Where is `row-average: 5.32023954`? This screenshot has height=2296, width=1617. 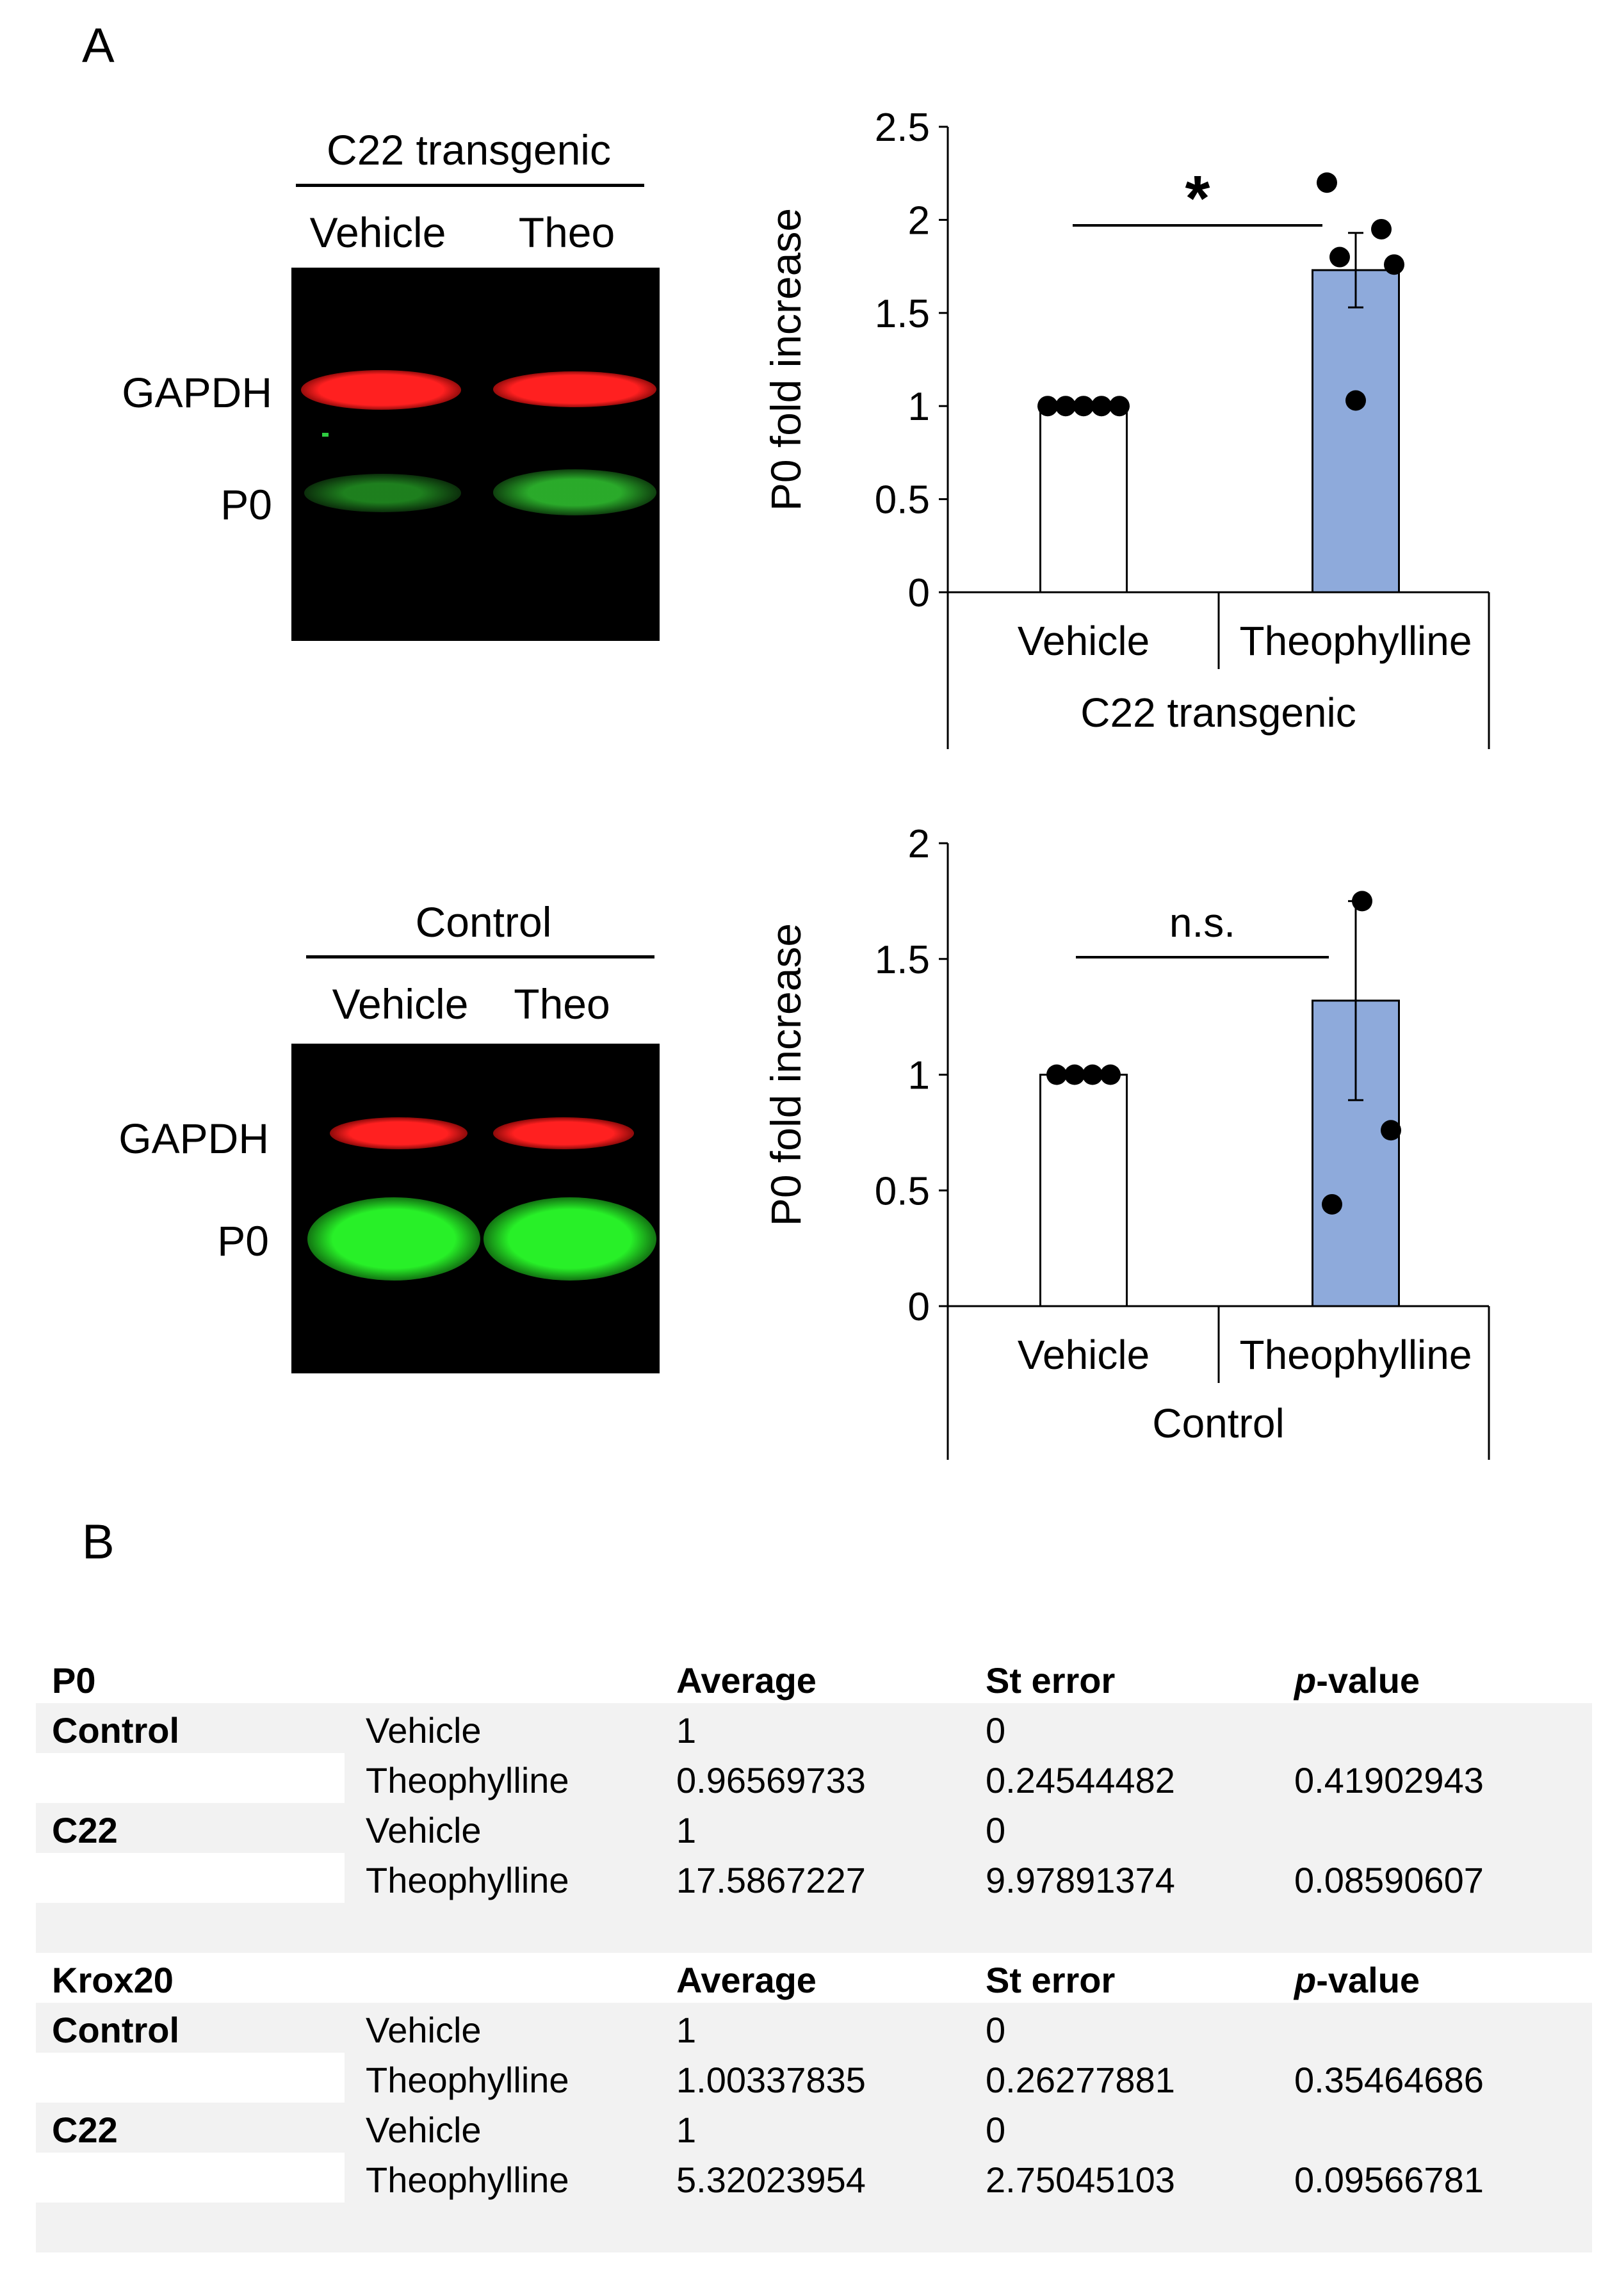
row-average: 5.32023954 is located at coordinates (771, 2180).